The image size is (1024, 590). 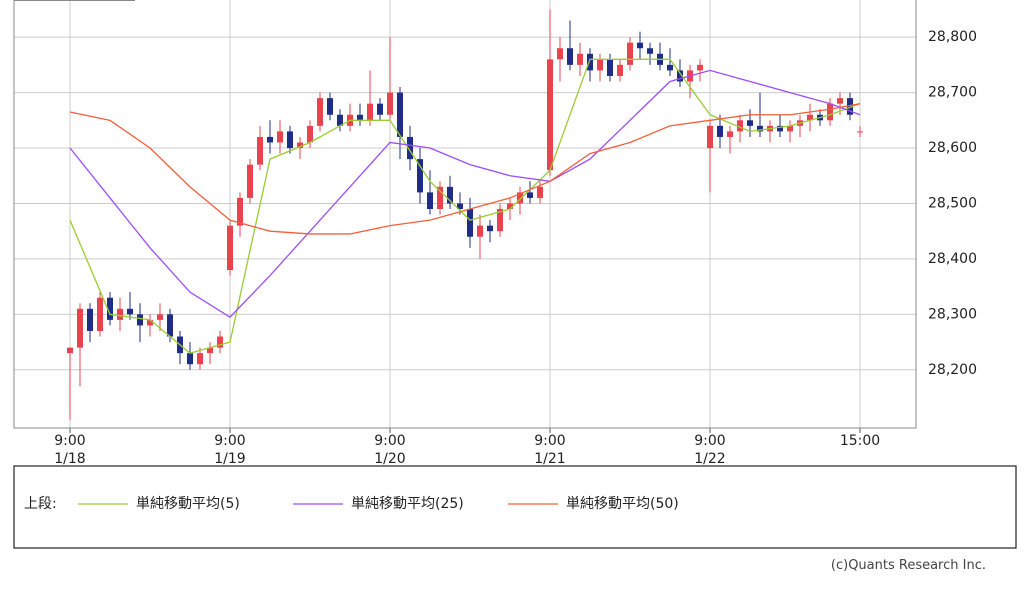 What do you see at coordinates (952, 370) in the screenshot?
I see `y-tick-label: 28,200` at bounding box center [952, 370].